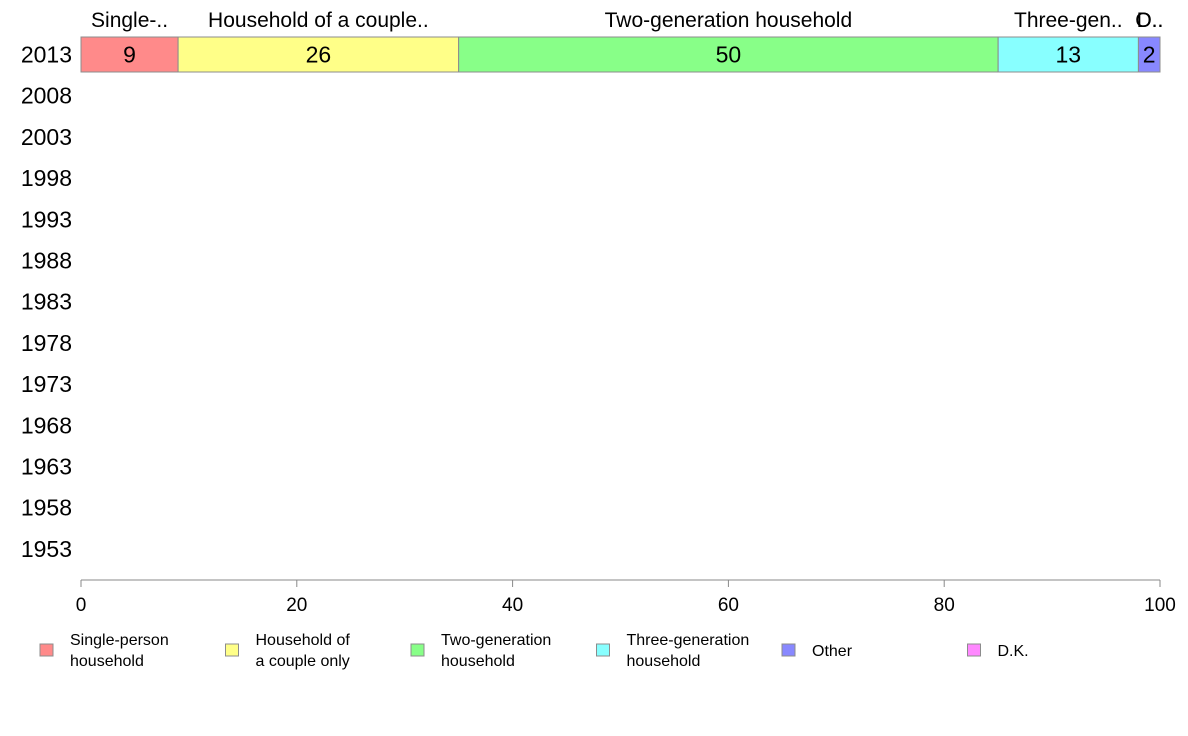 This screenshot has width=1188, height=736. What do you see at coordinates (129, 20) in the screenshot?
I see `segment-header-label: Single-..` at bounding box center [129, 20].